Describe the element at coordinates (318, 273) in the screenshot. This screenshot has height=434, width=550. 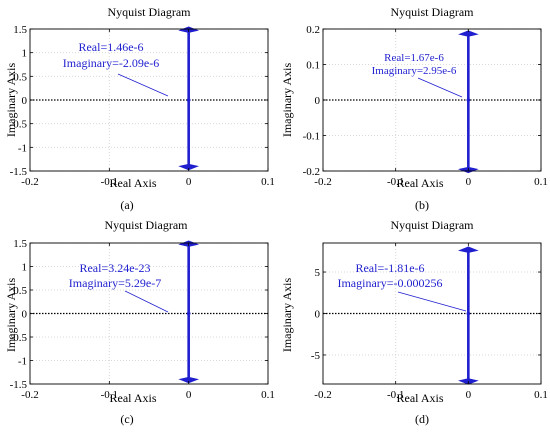
I see `y-tick-label: 5` at that location.